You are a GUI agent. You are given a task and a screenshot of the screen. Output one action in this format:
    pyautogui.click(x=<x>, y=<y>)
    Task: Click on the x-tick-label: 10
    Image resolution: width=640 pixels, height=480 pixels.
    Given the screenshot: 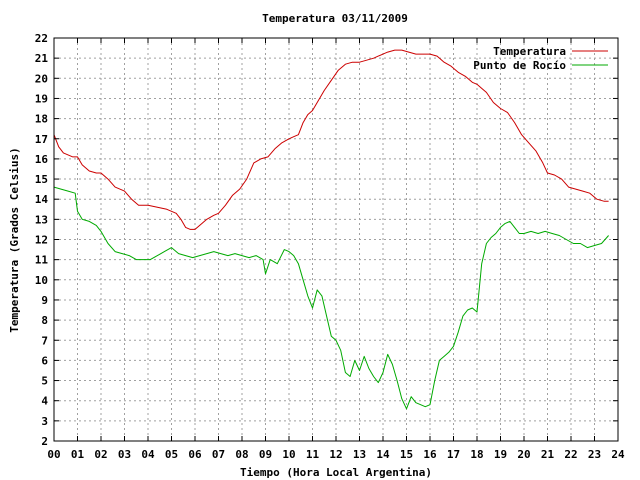 What is the action you would take?
    pyautogui.click(x=288, y=454)
    